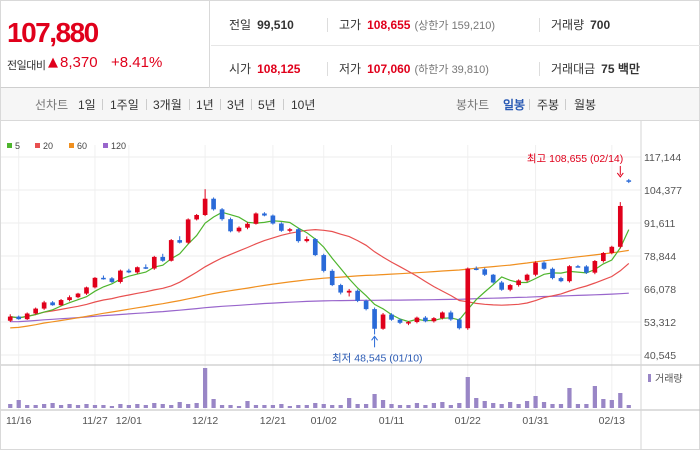 This screenshot has width=700, height=454. What do you see at coordinates (17, 146) in the screenshot?
I see `legend-label-ma5: 5` at bounding box center [17, 146].